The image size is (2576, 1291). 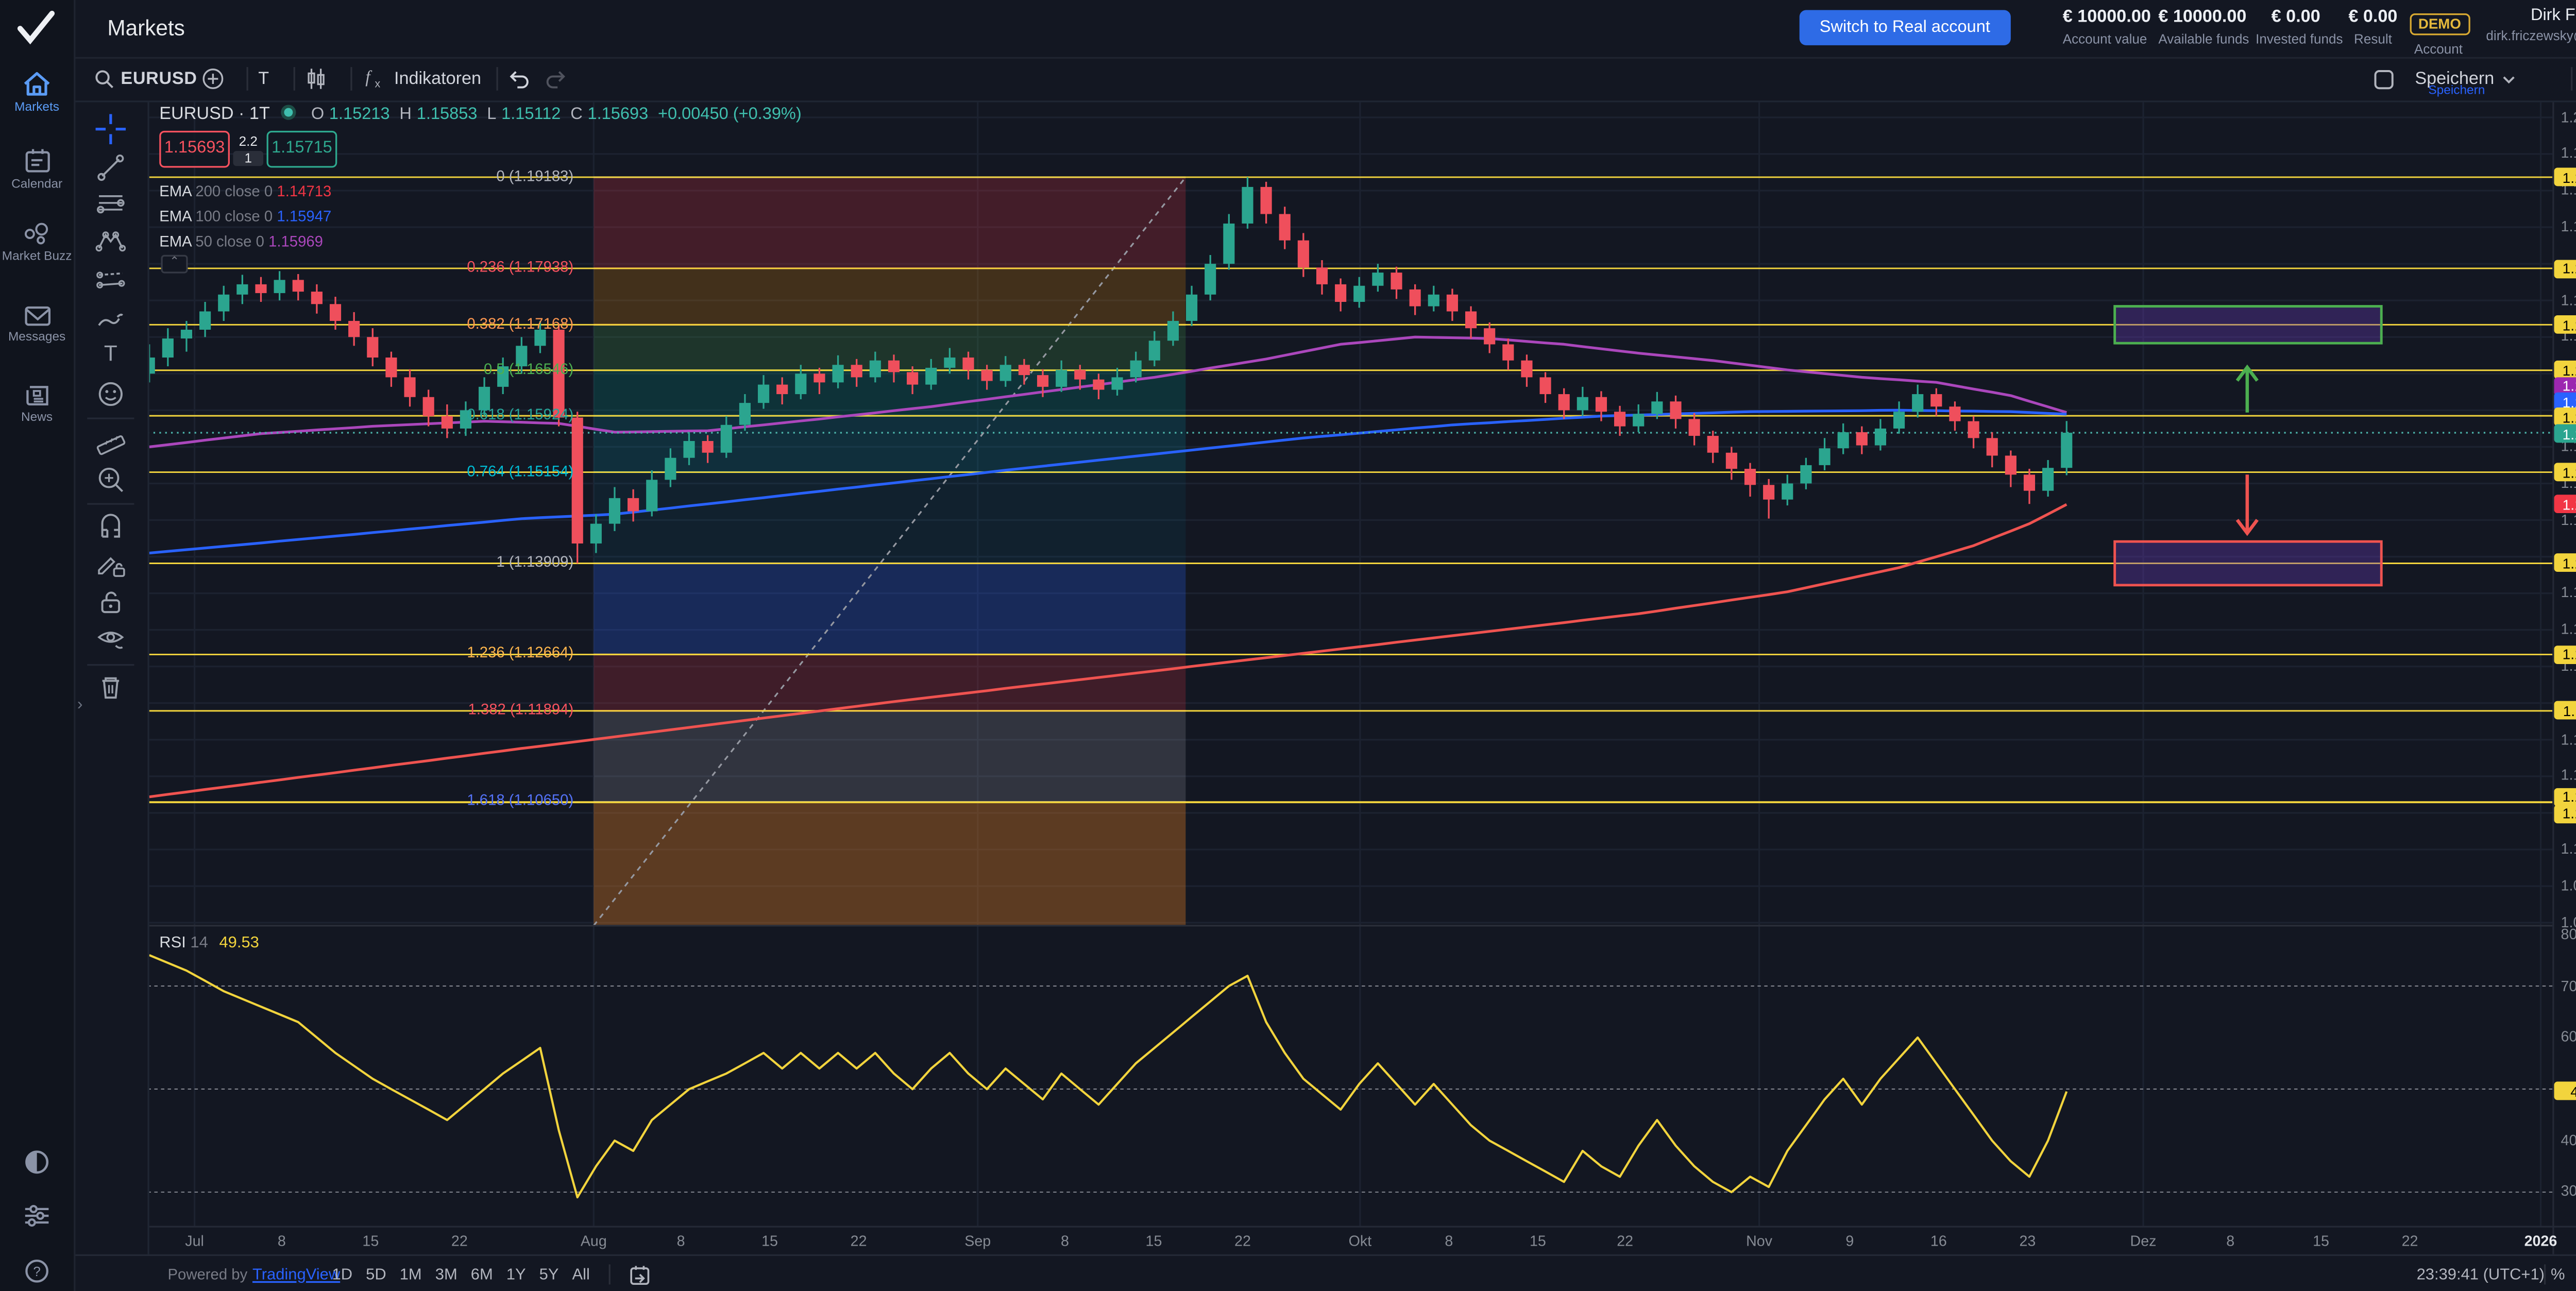 What do you see at coordinates (438, 79) in the screenshot?
I see `indicators-label: Indikatoren` at bounding box center [438, 79].